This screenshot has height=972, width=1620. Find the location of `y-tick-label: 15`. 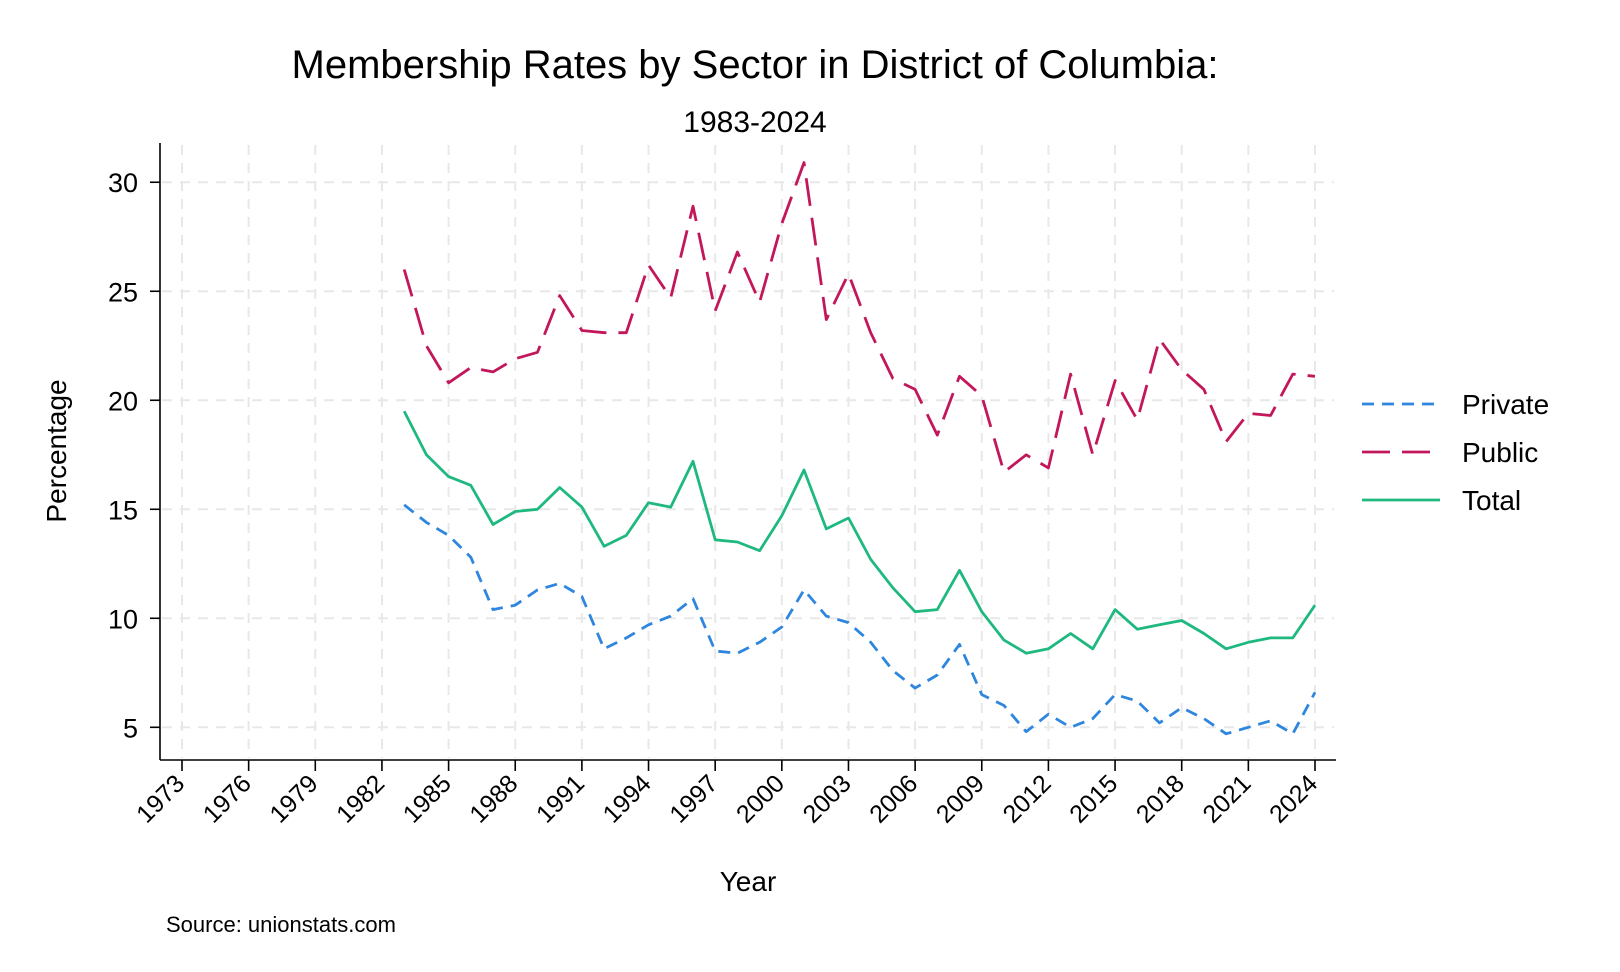

y-tick-label: 15 is located at coordinates (123, 510).